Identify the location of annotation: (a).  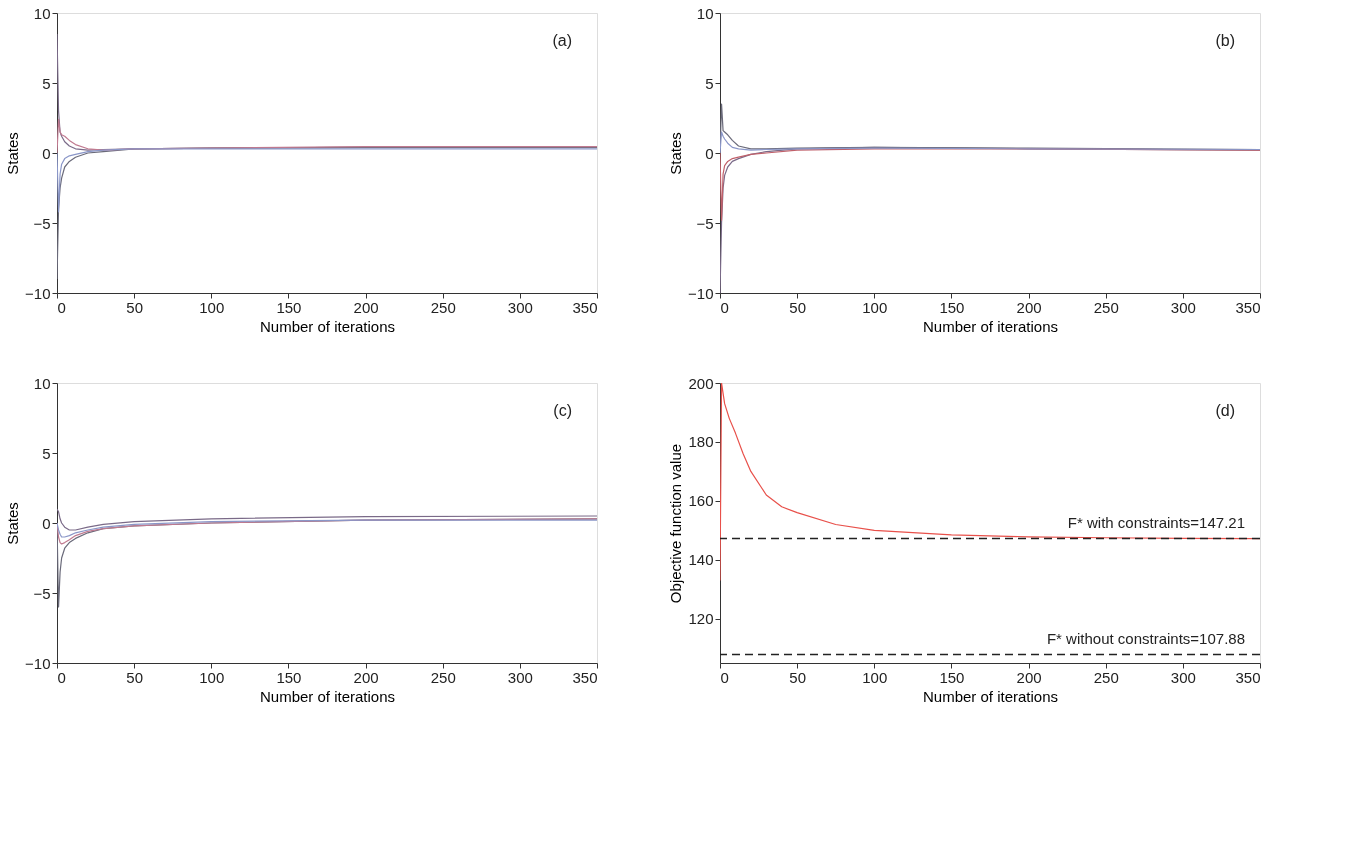
(562, 40).